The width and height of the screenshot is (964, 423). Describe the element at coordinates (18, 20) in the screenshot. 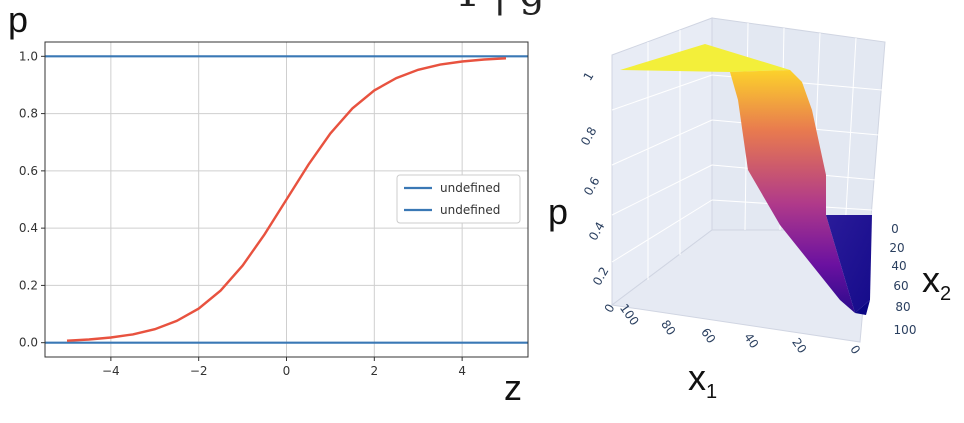

I see `y-axis-label: p` at that location.